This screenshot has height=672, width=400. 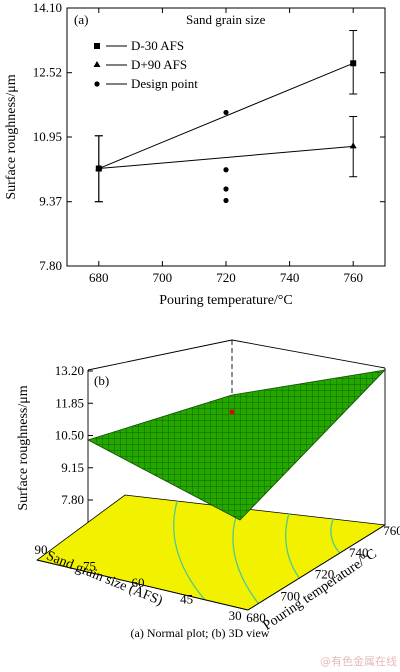 I want to click on legend-label-design: Design point, so click(x=164, y=83).